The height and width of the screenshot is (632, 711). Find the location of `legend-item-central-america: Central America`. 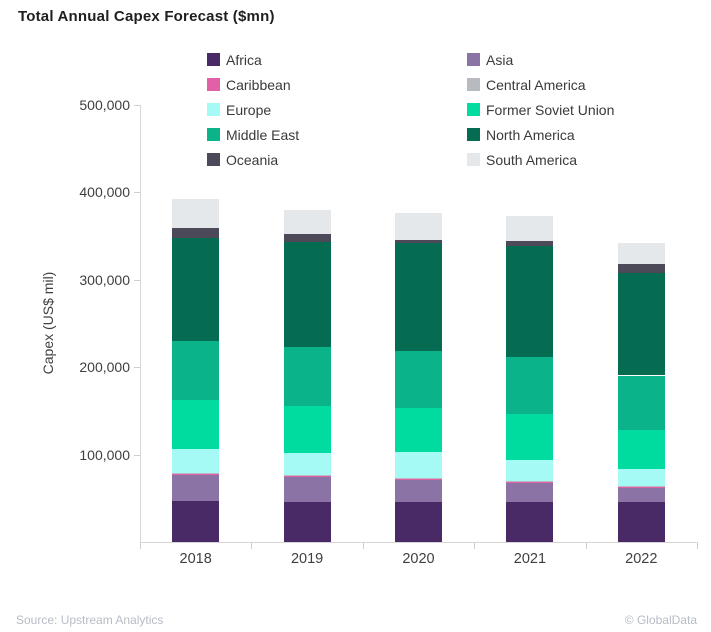

legend-item-central-america: Central America is located at coordinates (526, 84).